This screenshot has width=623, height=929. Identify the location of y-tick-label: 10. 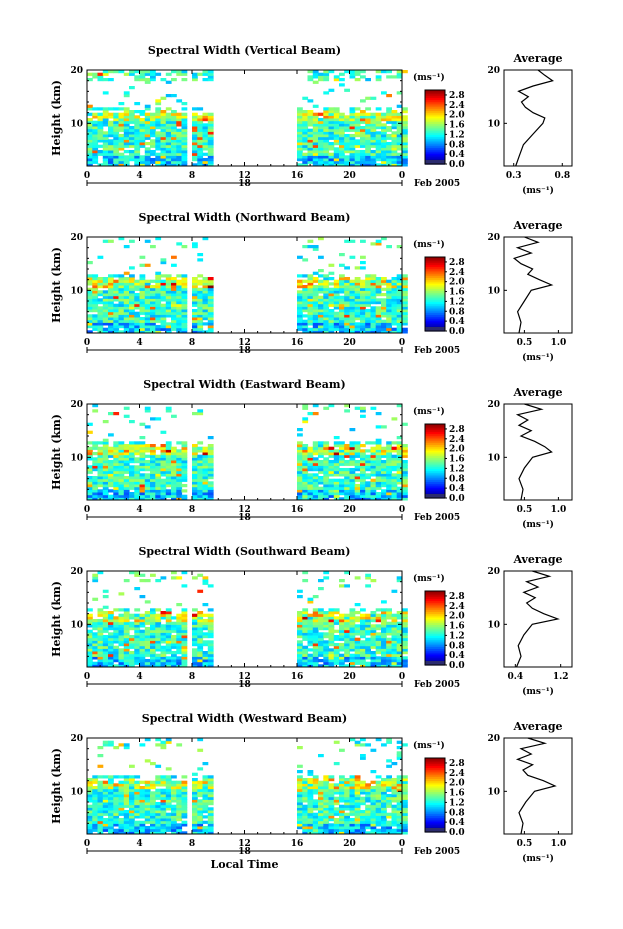
(76, 458).